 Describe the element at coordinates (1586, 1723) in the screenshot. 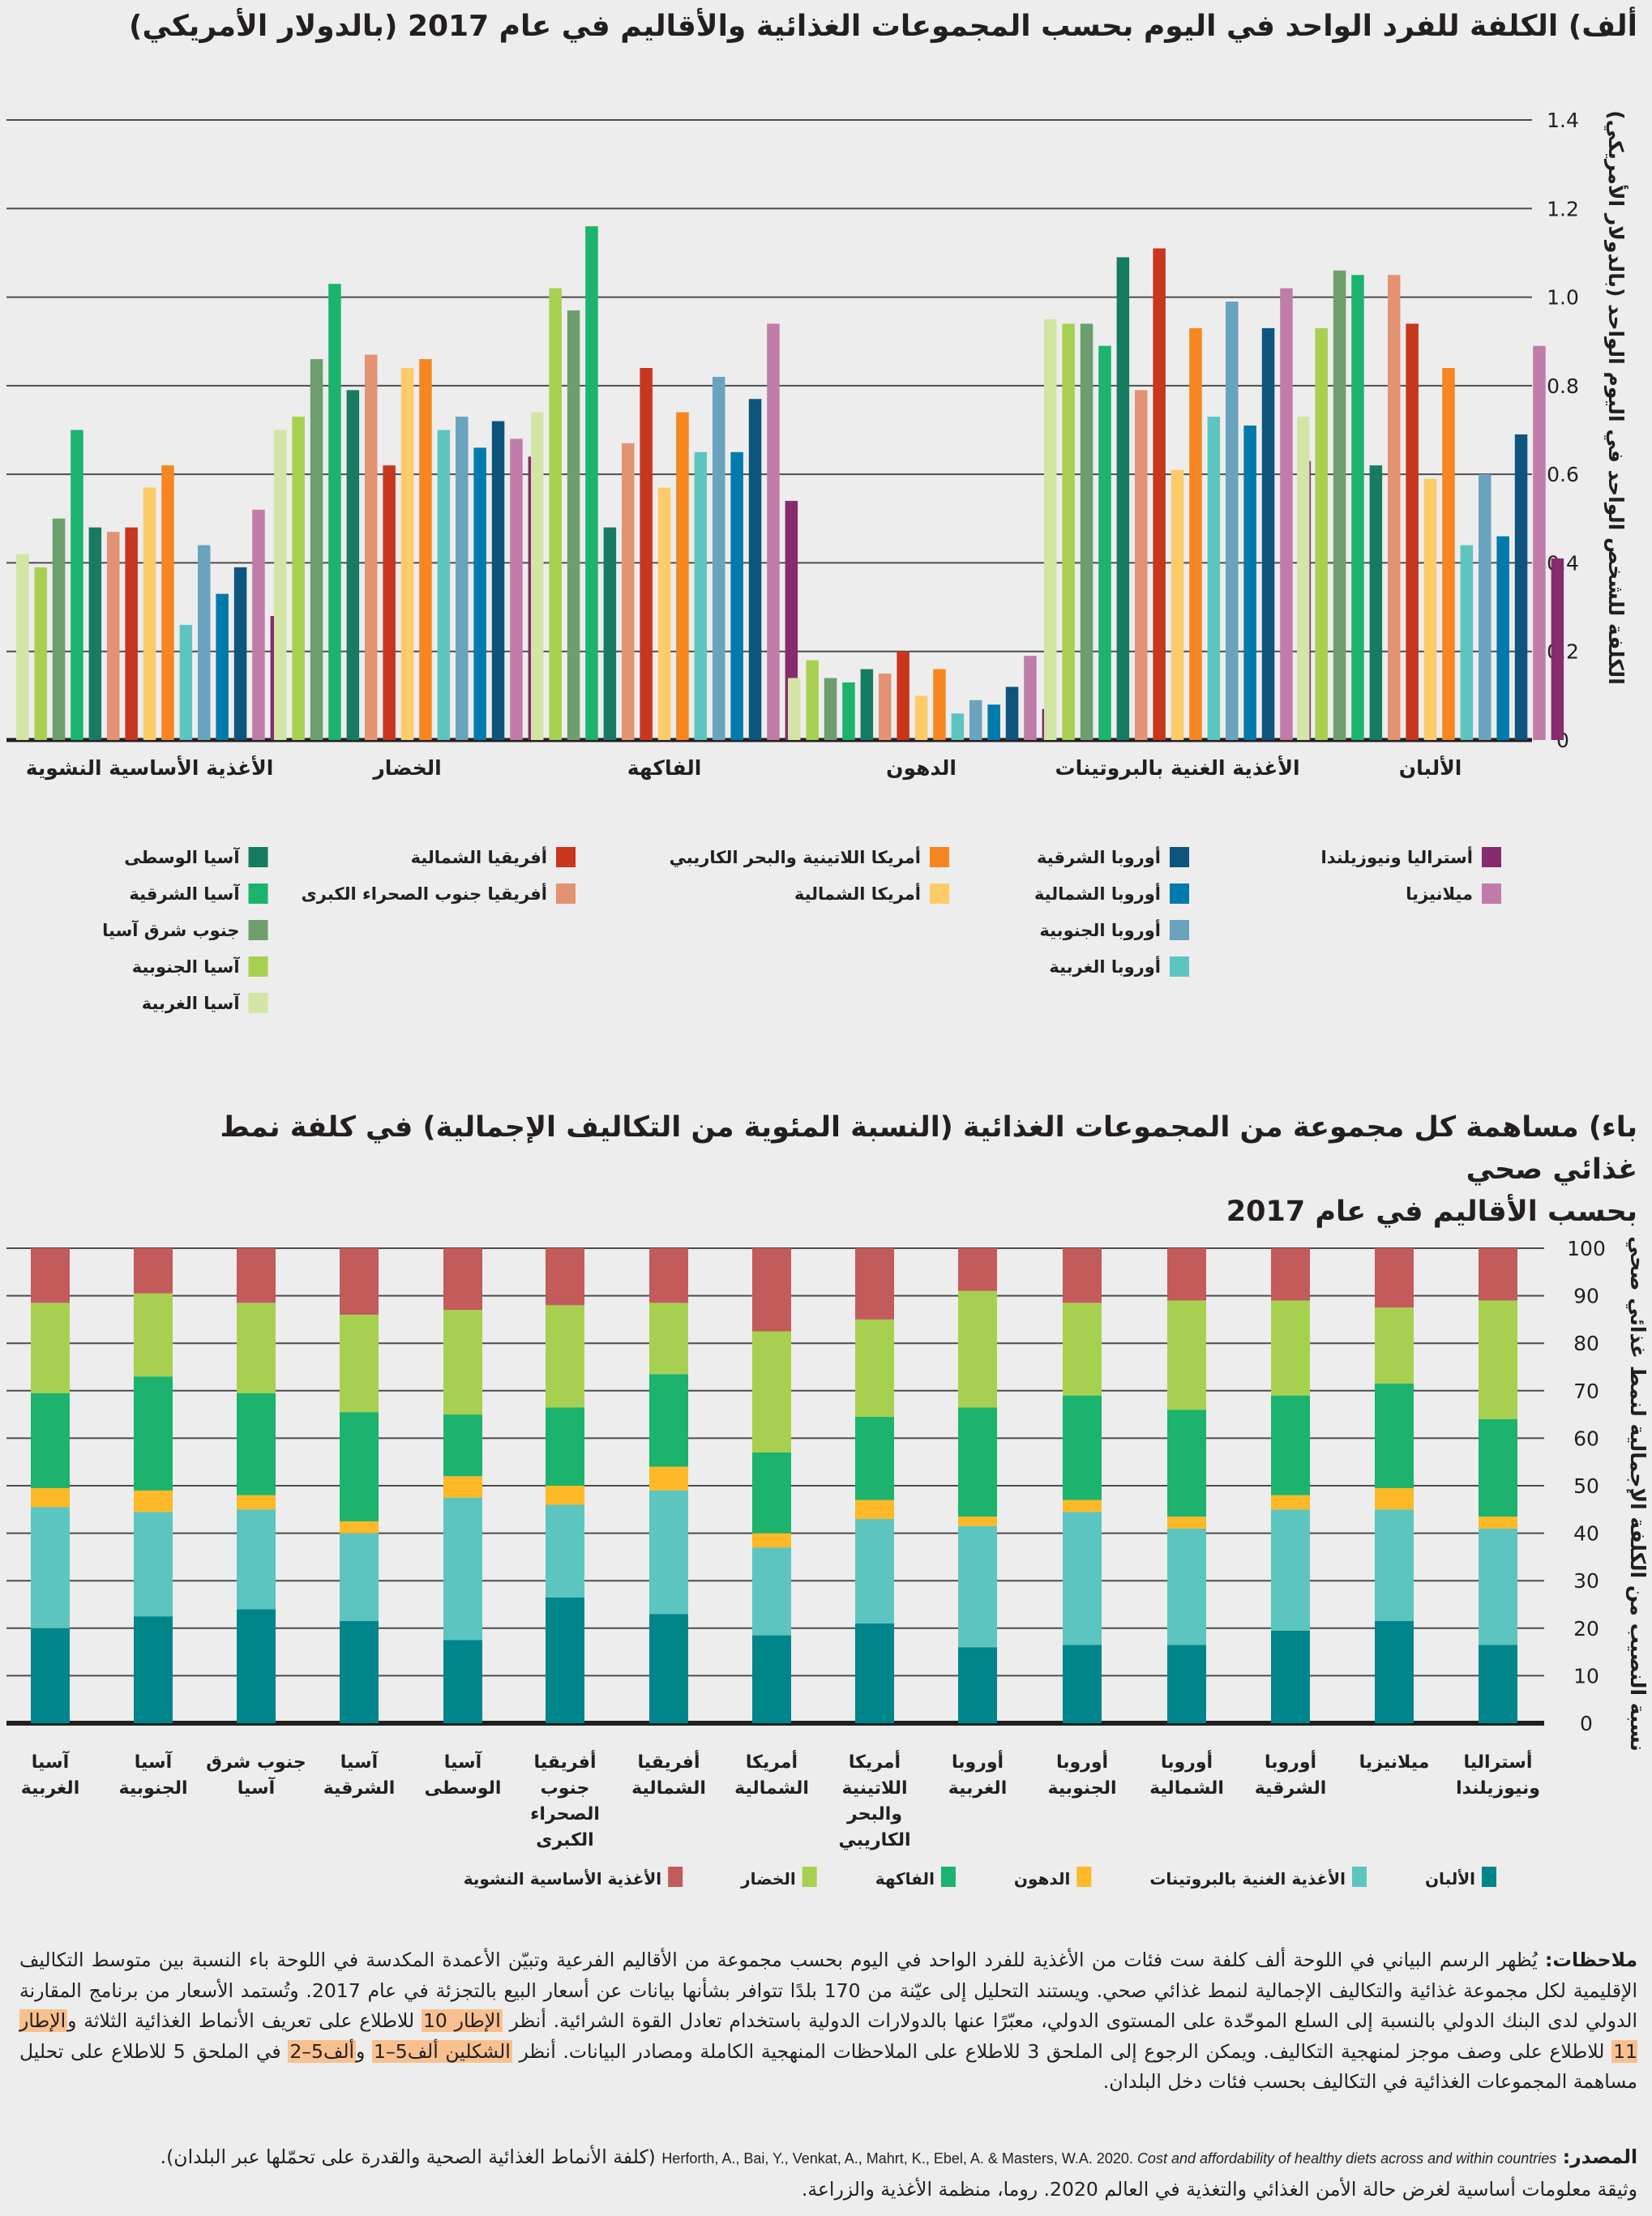

I see `y-tick-label: 0` at that location.